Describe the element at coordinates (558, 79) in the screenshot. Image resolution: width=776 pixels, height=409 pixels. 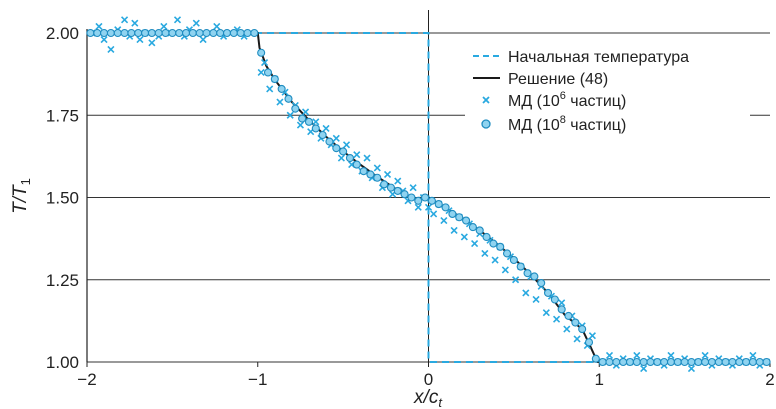
I see `legend-label: Решение (48)` at that location.